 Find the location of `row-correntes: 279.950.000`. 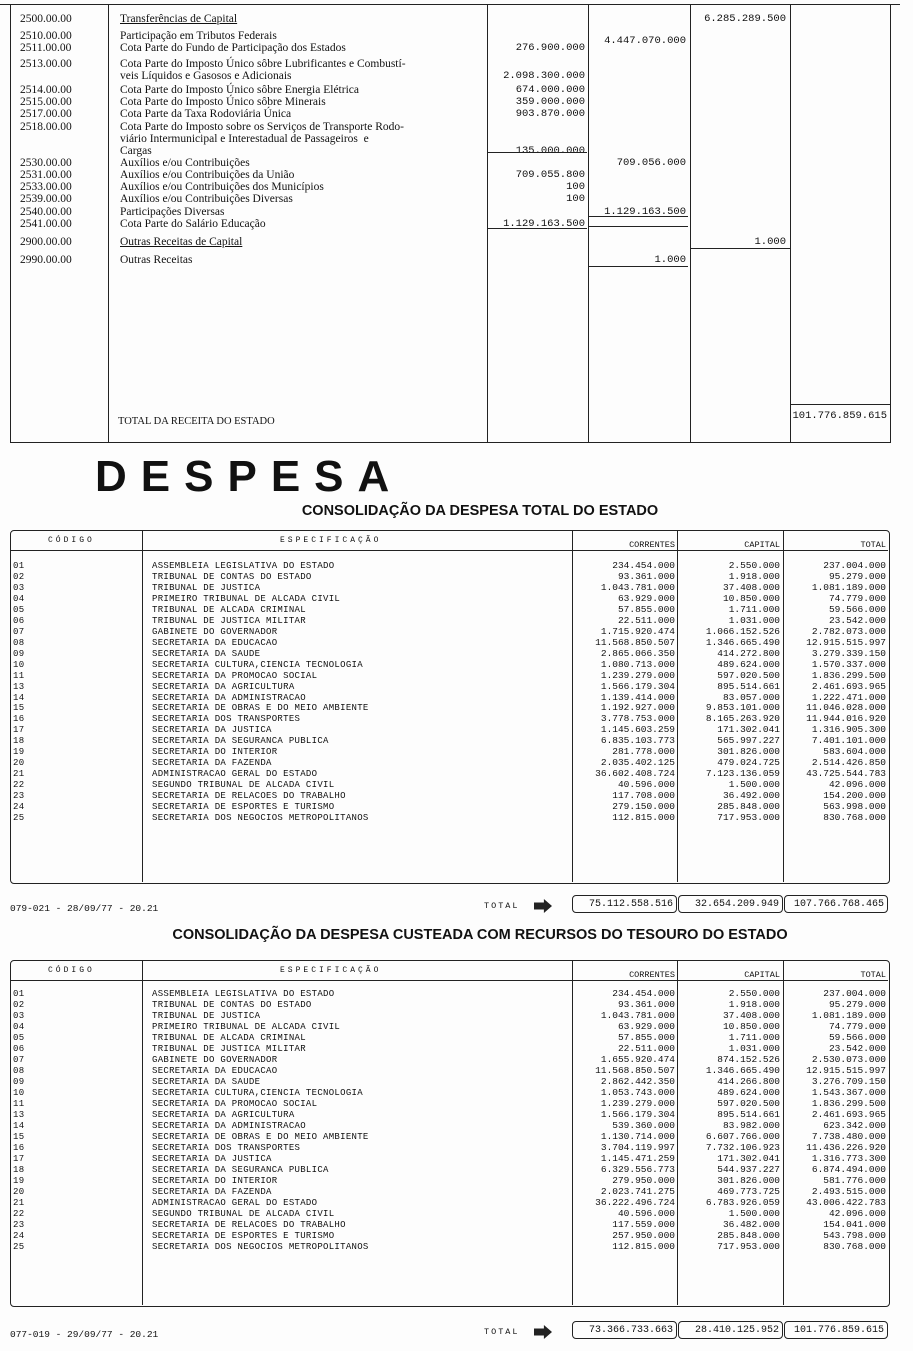

row-correntes: 279.950.000 is located at coordinates (643, 1180).